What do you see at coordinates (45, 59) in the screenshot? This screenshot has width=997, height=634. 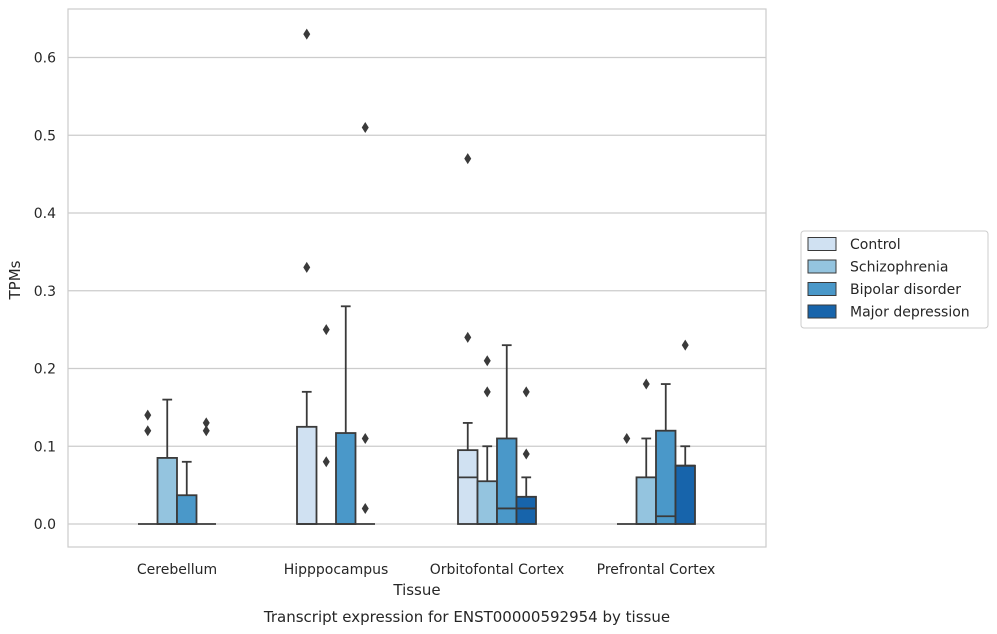 I see `y-tick-label: 0.6` at bounding box center [45, 59].